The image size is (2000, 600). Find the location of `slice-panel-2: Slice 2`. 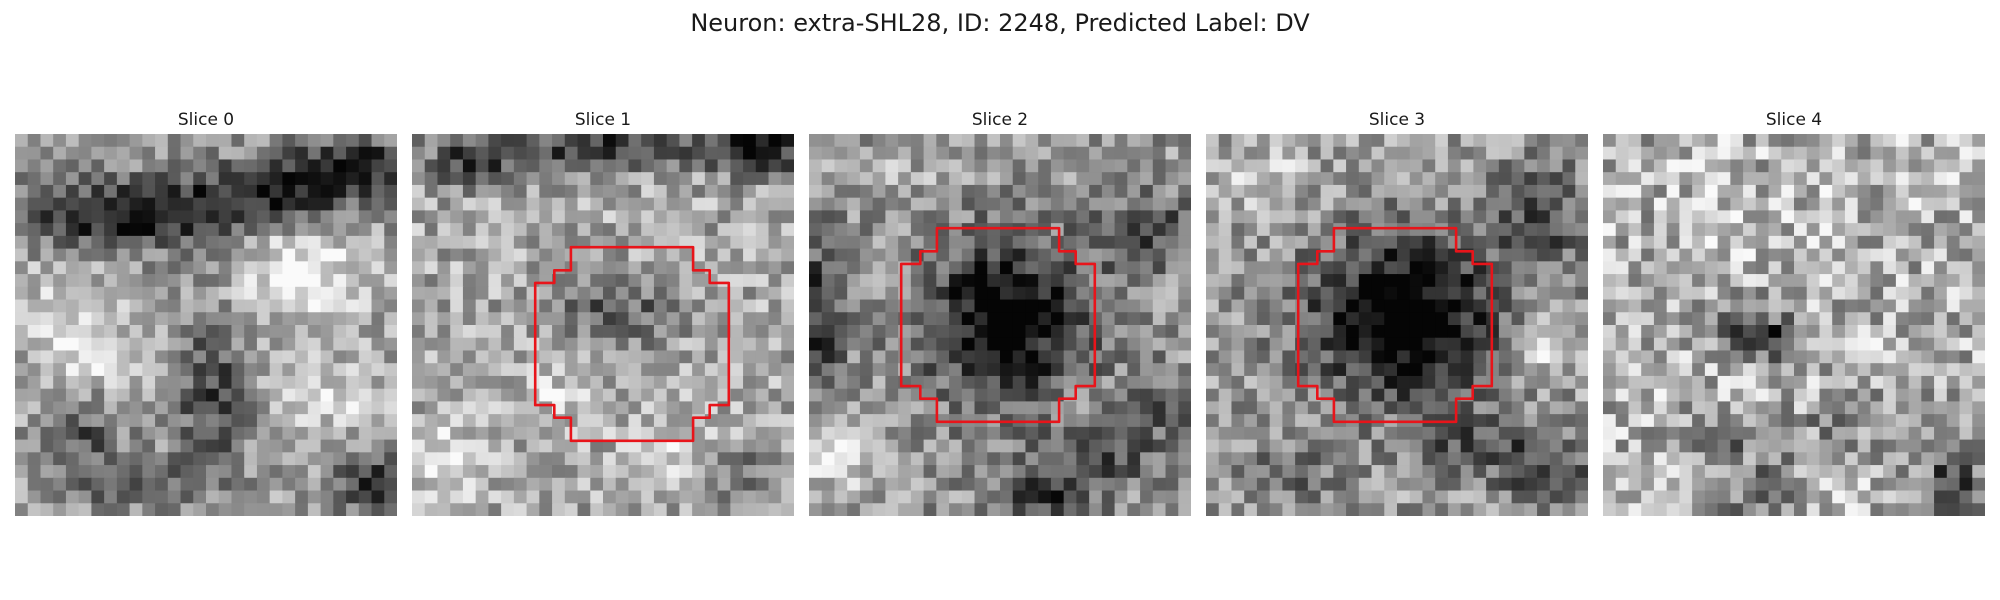

slice-panel-2: Slice 2 is located at coordinates (1000, 312).